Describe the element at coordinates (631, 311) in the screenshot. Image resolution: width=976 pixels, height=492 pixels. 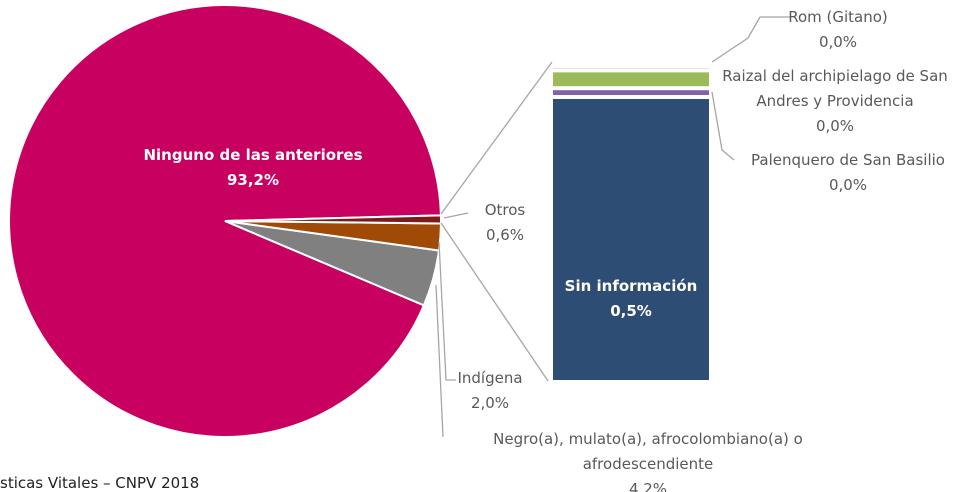
I see `value-label: 0,5%` at that location.